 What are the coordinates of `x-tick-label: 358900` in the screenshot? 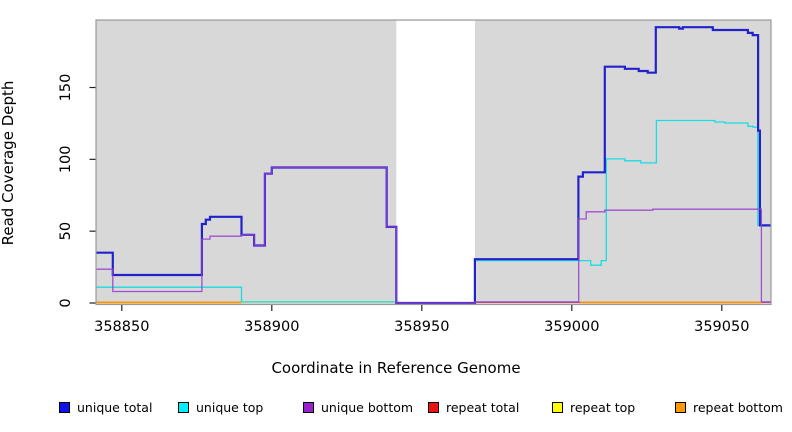 It's located at (271, 327).